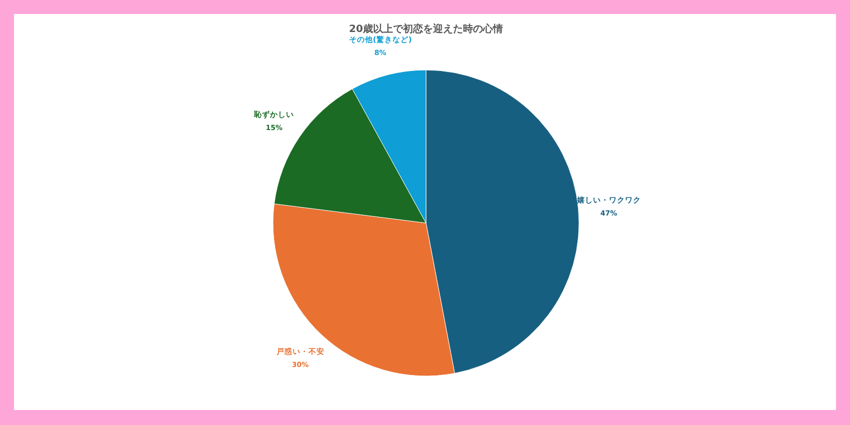 The width and height of the screenshot is (850, 425). Describe the element at coordinates (426, 29) in the screenshot. I see `chart-title: 20歳以上で初恋を迎えた時の心情` at that location.